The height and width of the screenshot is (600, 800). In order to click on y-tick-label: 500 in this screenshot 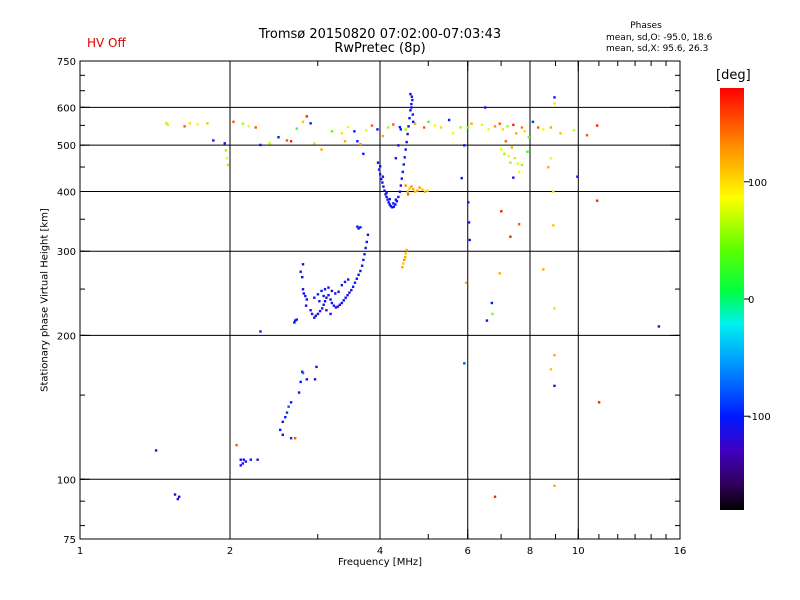, I will do `click(66, 146)`.